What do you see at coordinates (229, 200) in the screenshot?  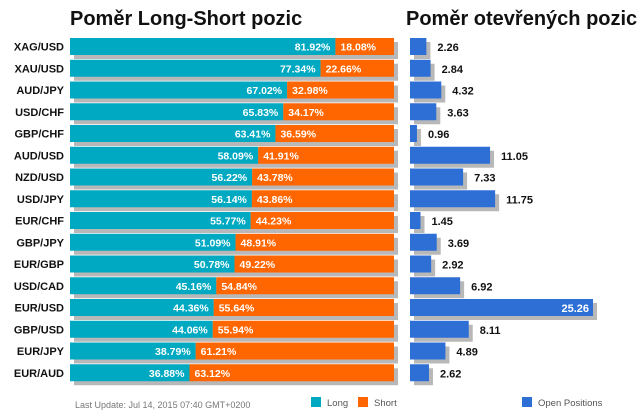 I see `long-percent-label: 56.14%` at bounding box center [229, 200].